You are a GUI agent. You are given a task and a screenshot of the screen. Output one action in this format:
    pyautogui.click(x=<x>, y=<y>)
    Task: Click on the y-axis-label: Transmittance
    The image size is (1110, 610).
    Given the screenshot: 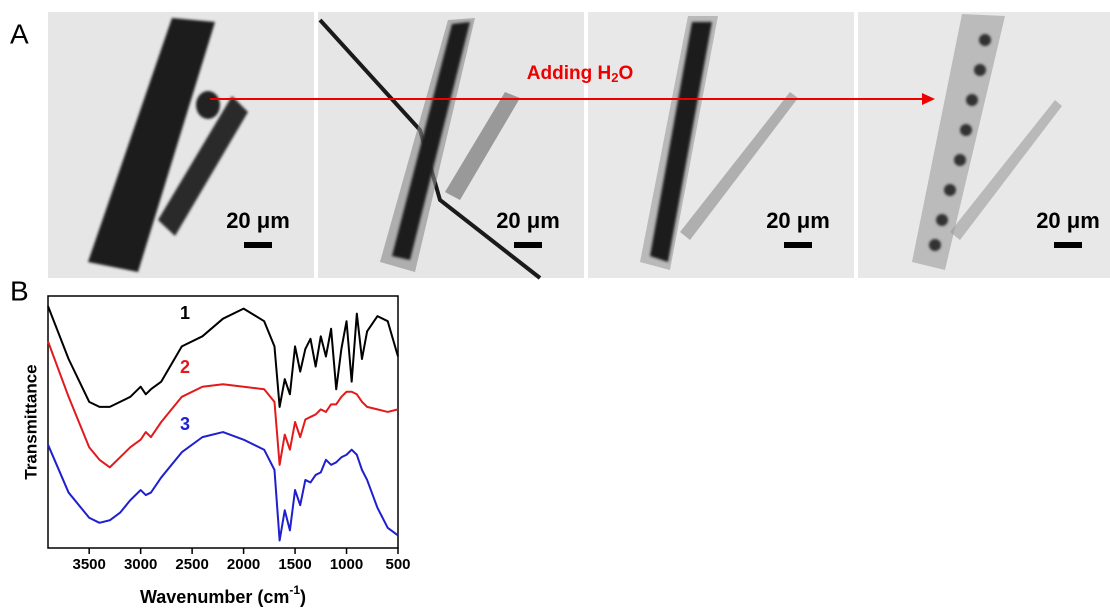 What is the action you would take?
    pyautogui.click(x=30, y=421)
    